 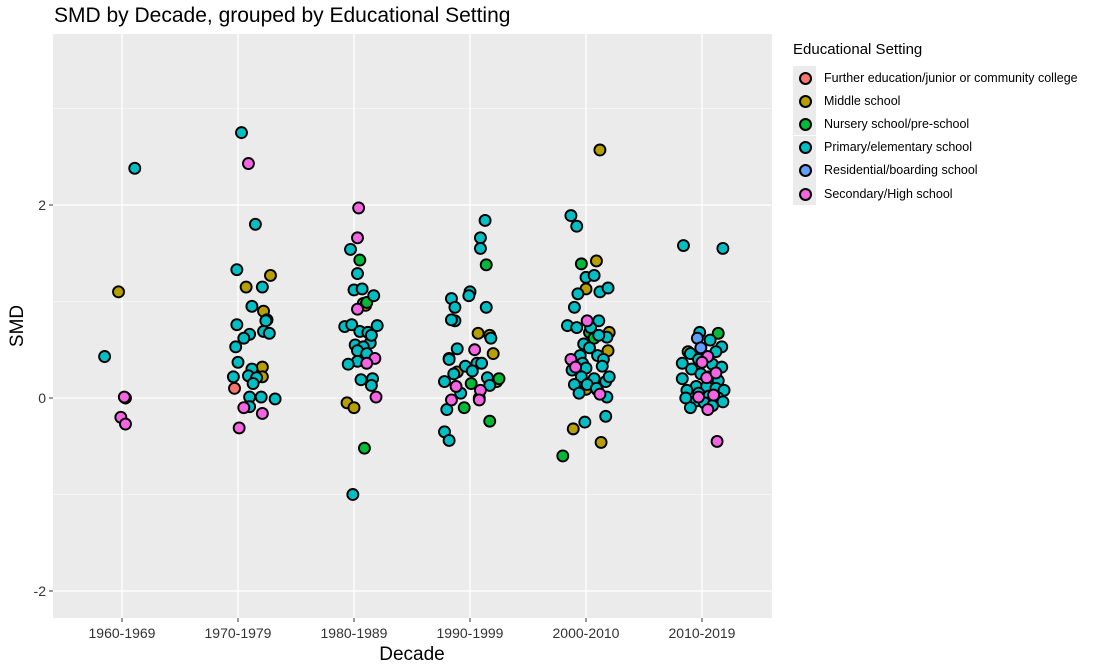 I want to click on x-tick-label: 1990-1999, so click(x=470, y=633).